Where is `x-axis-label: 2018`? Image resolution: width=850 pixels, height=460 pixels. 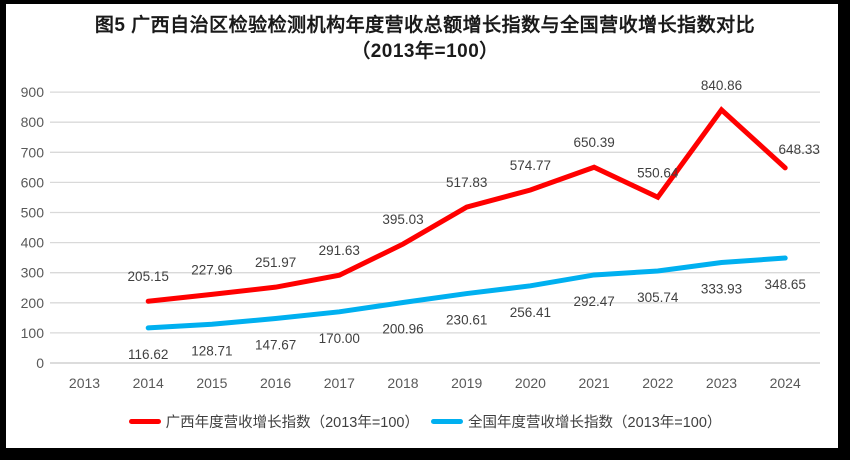
x-axis-label: 2018 is located at coordinates (402, 383).